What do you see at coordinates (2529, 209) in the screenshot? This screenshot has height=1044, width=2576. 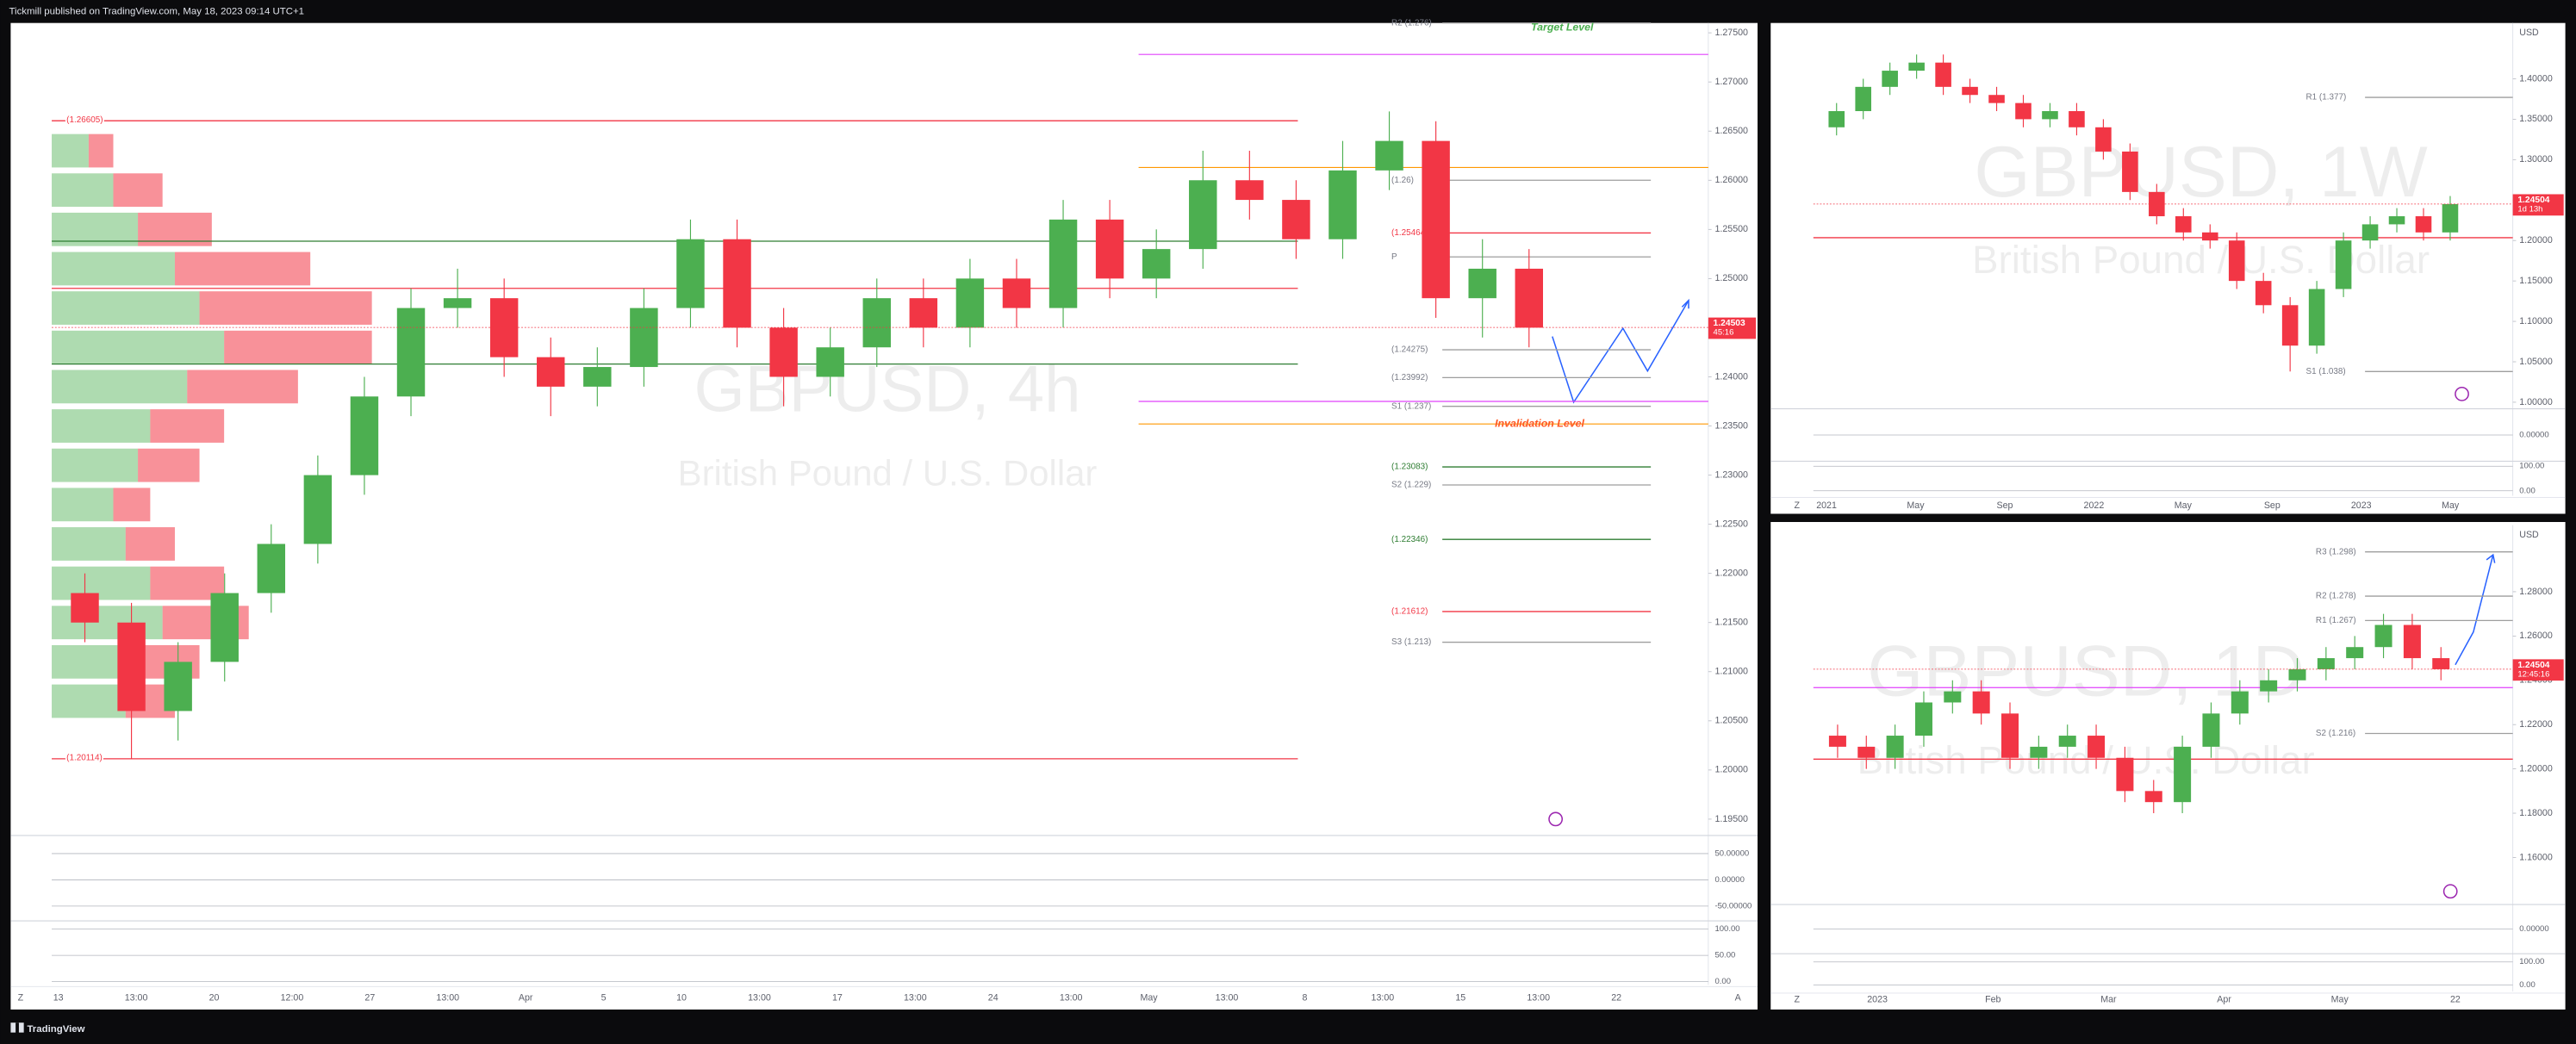 I see `price-countdown: 1d 13h` at bounding box center [2529, 209].